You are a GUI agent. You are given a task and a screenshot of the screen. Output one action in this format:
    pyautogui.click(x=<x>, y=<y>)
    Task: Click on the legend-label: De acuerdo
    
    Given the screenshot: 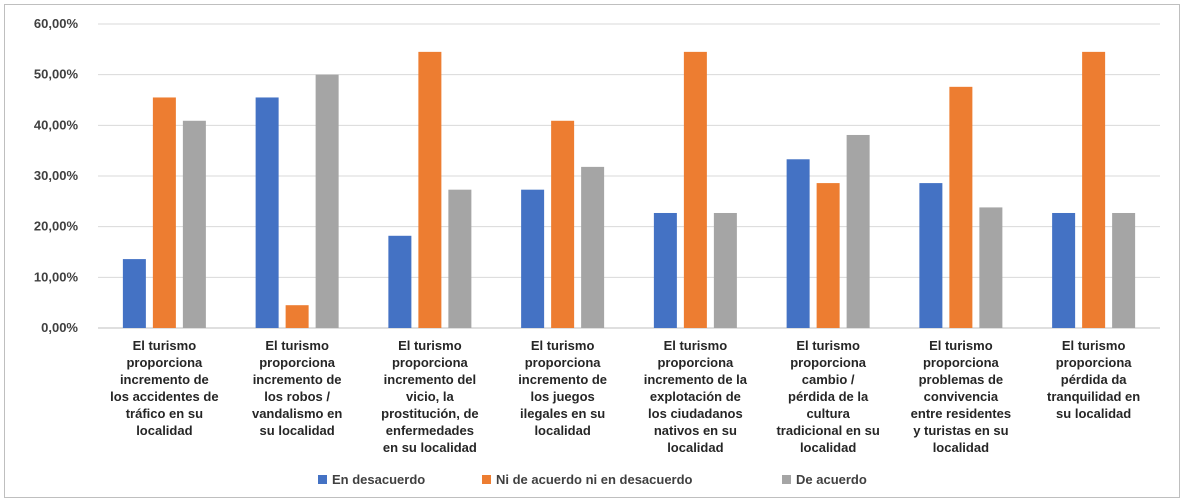 What is the action you would take?
    pyautogui.click(x=831, y=479)
    